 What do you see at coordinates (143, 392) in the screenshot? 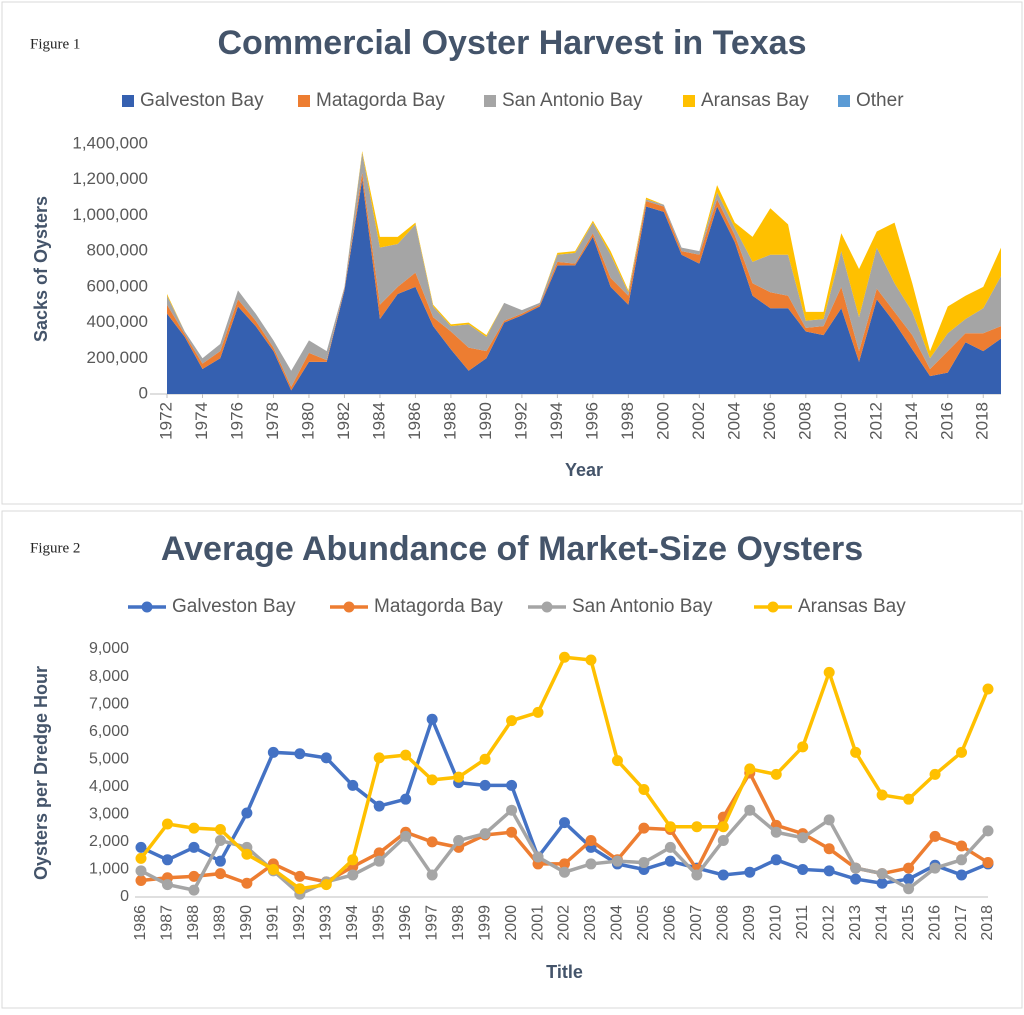
I see `y-tick-label: 0` at bounding box center [143, 392].